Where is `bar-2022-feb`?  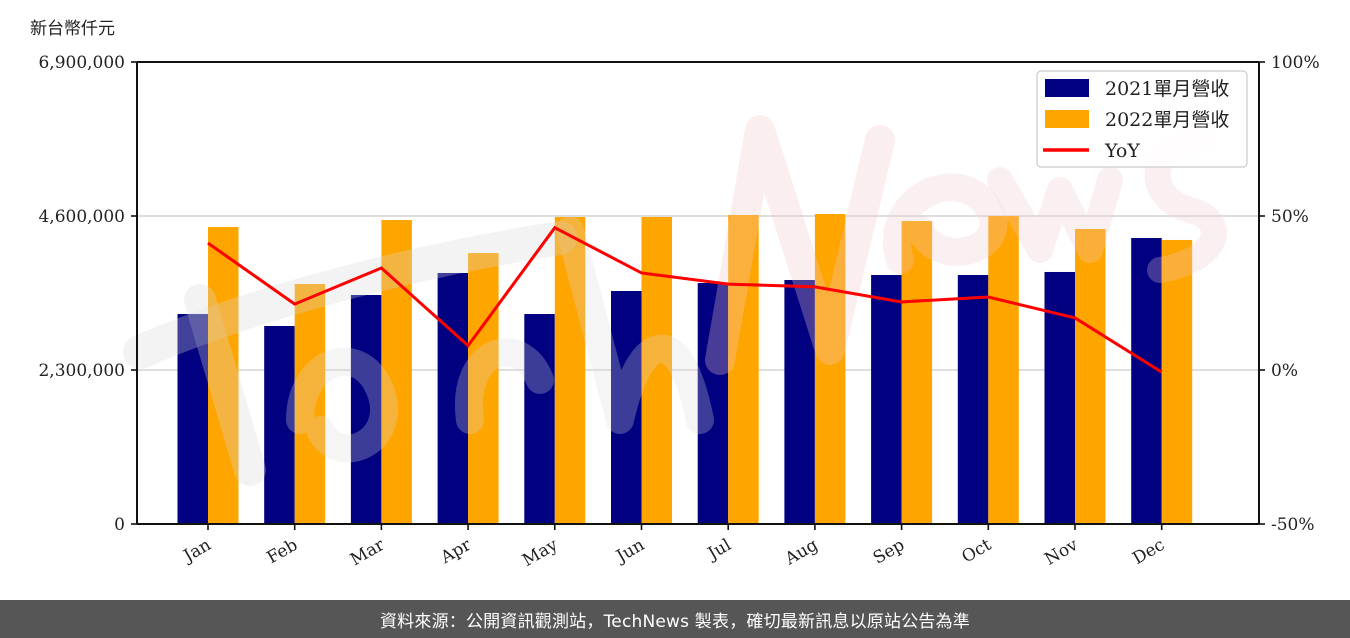 bar-2022-feb is located at coordinates (310, 404).